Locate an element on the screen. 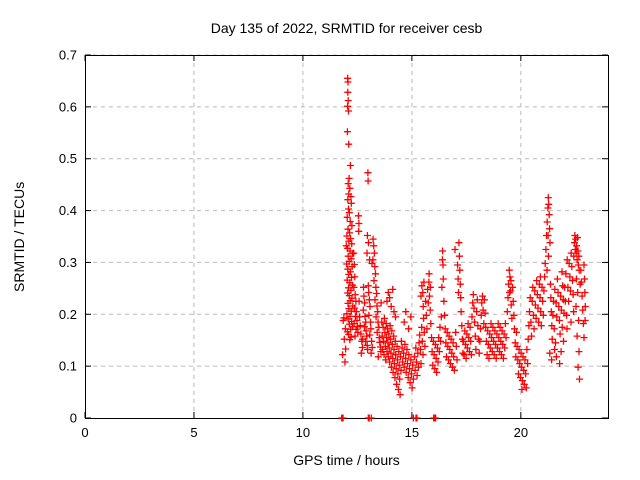 Image resolution: width=640 pixels, height=480 pixels. x-tick-label: 10 is located at coordinates (303, 432).